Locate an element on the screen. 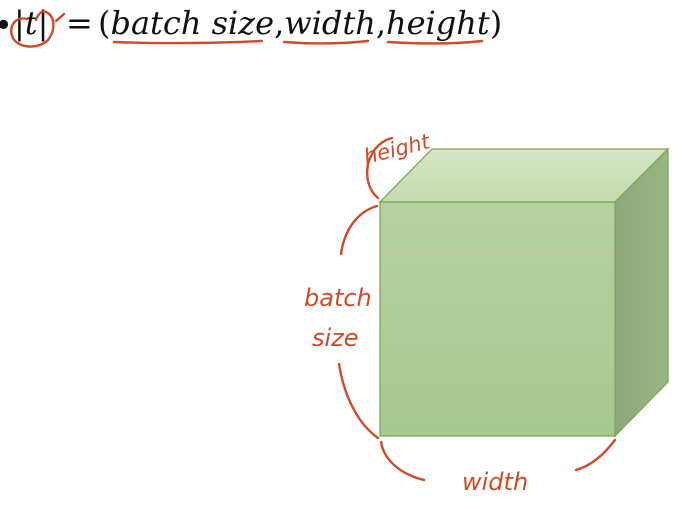  label-width: width is located at coordinates (495, 482).